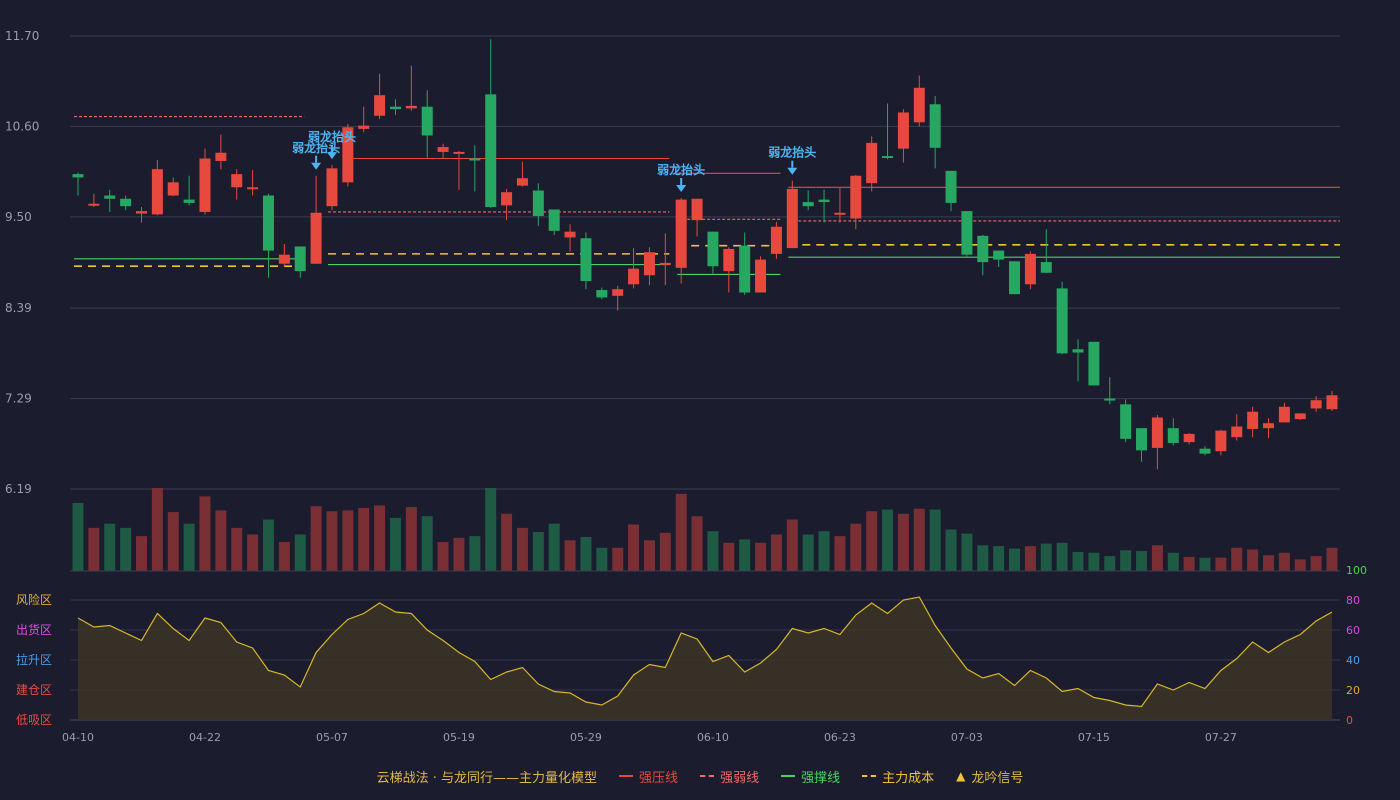 The height and width of the screenshot is (800, 1400). Describe the element at coordinates (1353, 660) in the screenshot. I see `osc-tick-label: 40` at that location.